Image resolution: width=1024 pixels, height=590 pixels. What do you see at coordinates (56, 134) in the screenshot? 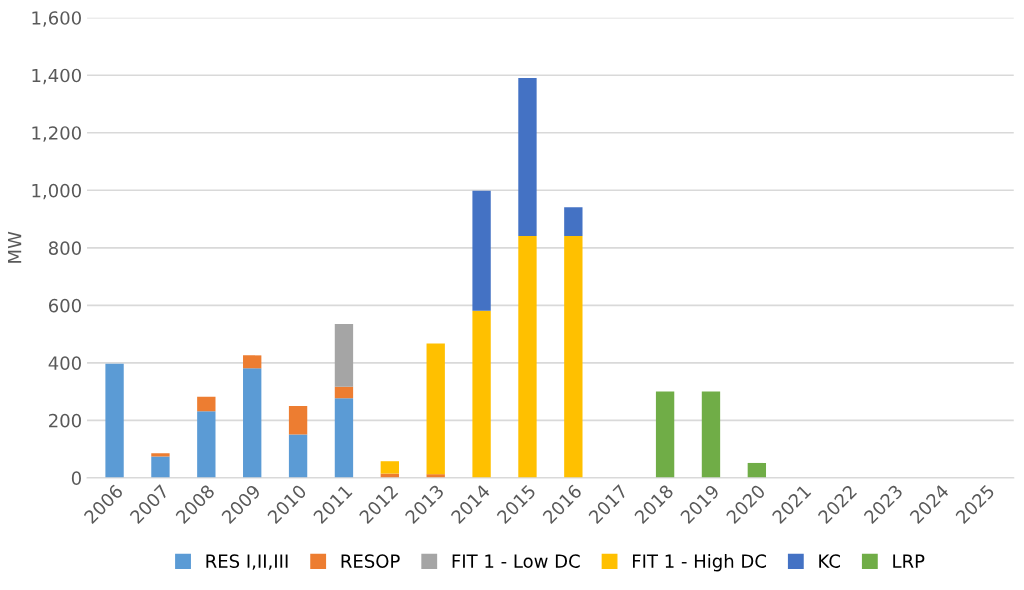
I see `y-tick-label: 1,200` at bounding box center [56, 134].